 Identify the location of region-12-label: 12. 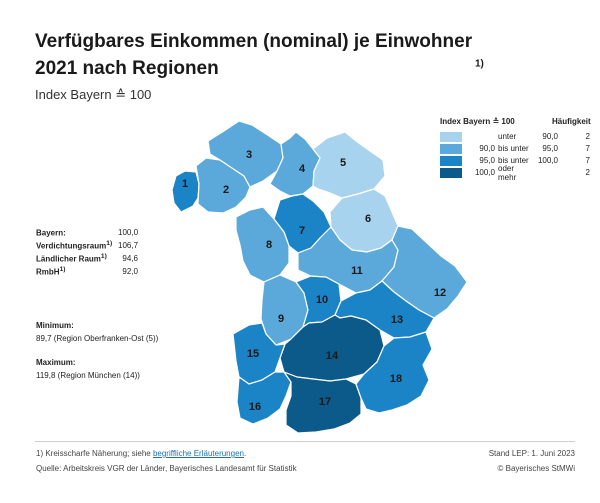
(440, 293).